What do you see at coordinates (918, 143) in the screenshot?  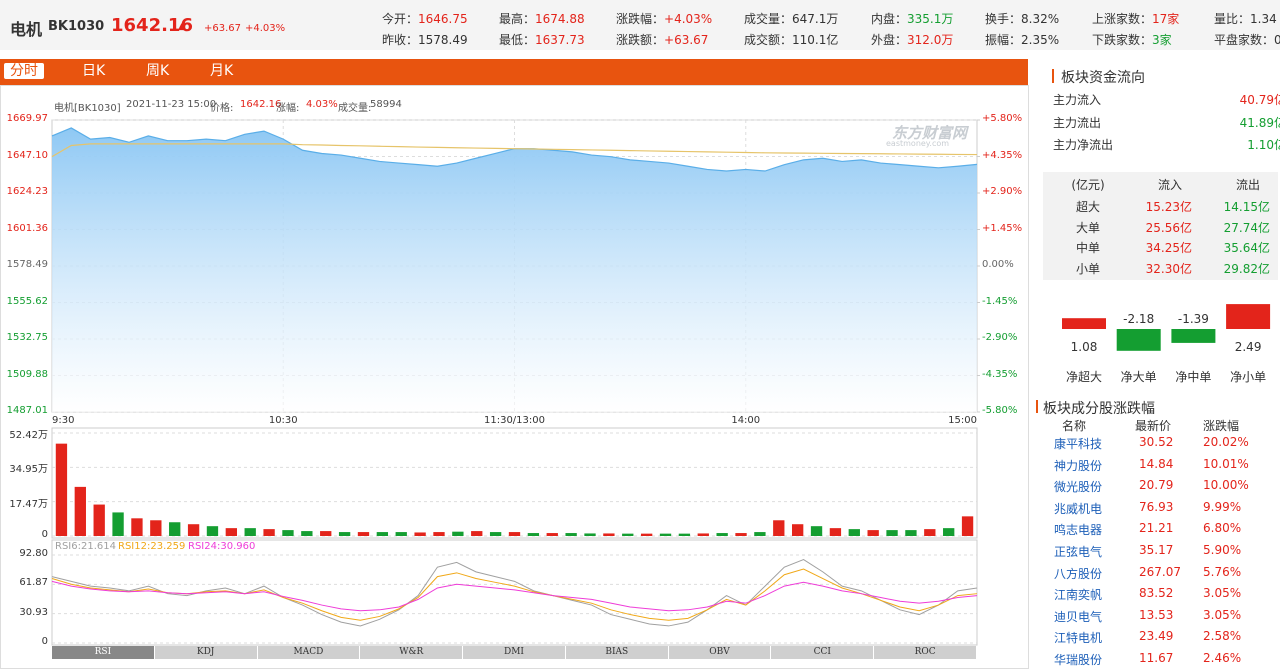 I see `watermark-sub: eastmoney.com` at bounding box center [918, 143].